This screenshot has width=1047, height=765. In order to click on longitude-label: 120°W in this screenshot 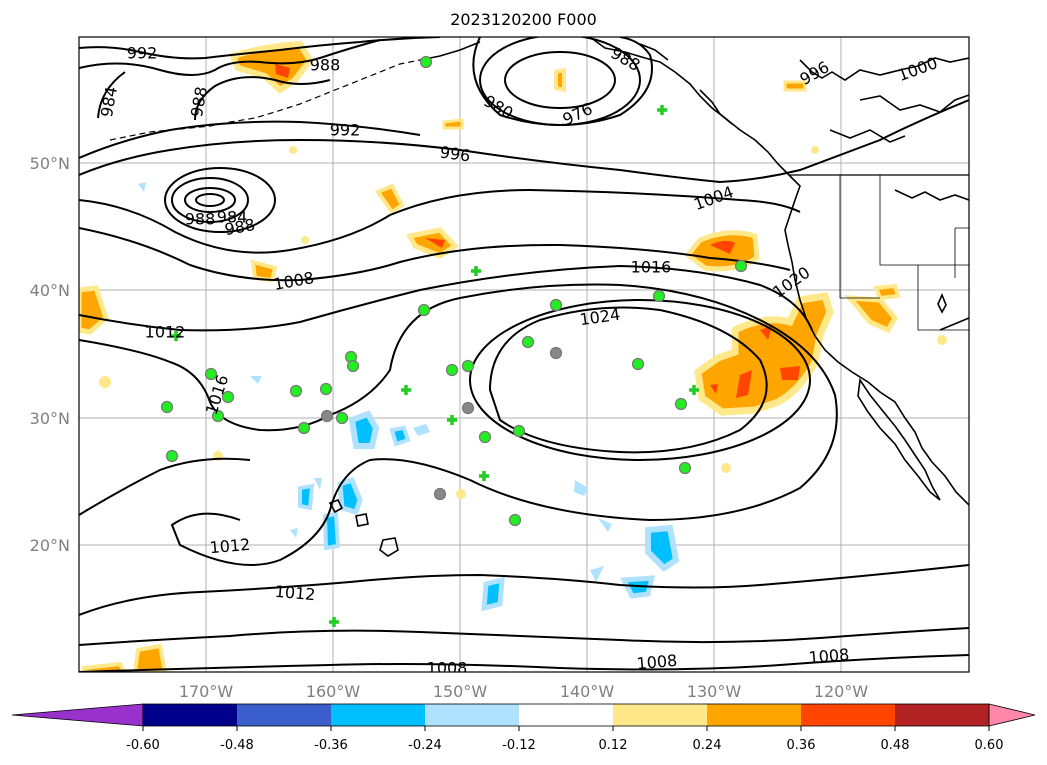, I will do `click(841, 691)`.